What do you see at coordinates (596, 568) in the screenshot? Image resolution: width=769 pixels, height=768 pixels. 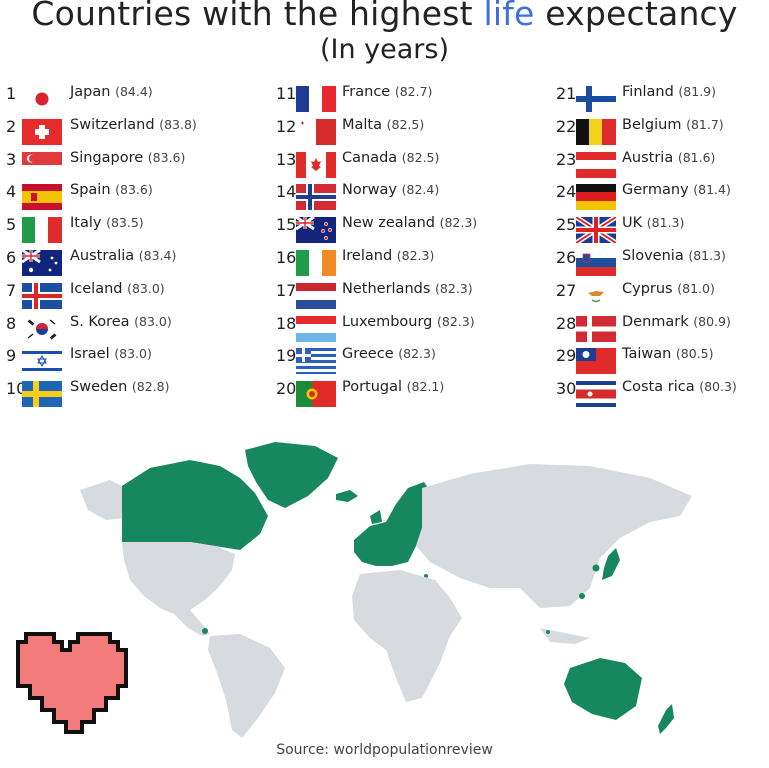 I see `south-korea-shape` at bounding box center [596, 568].